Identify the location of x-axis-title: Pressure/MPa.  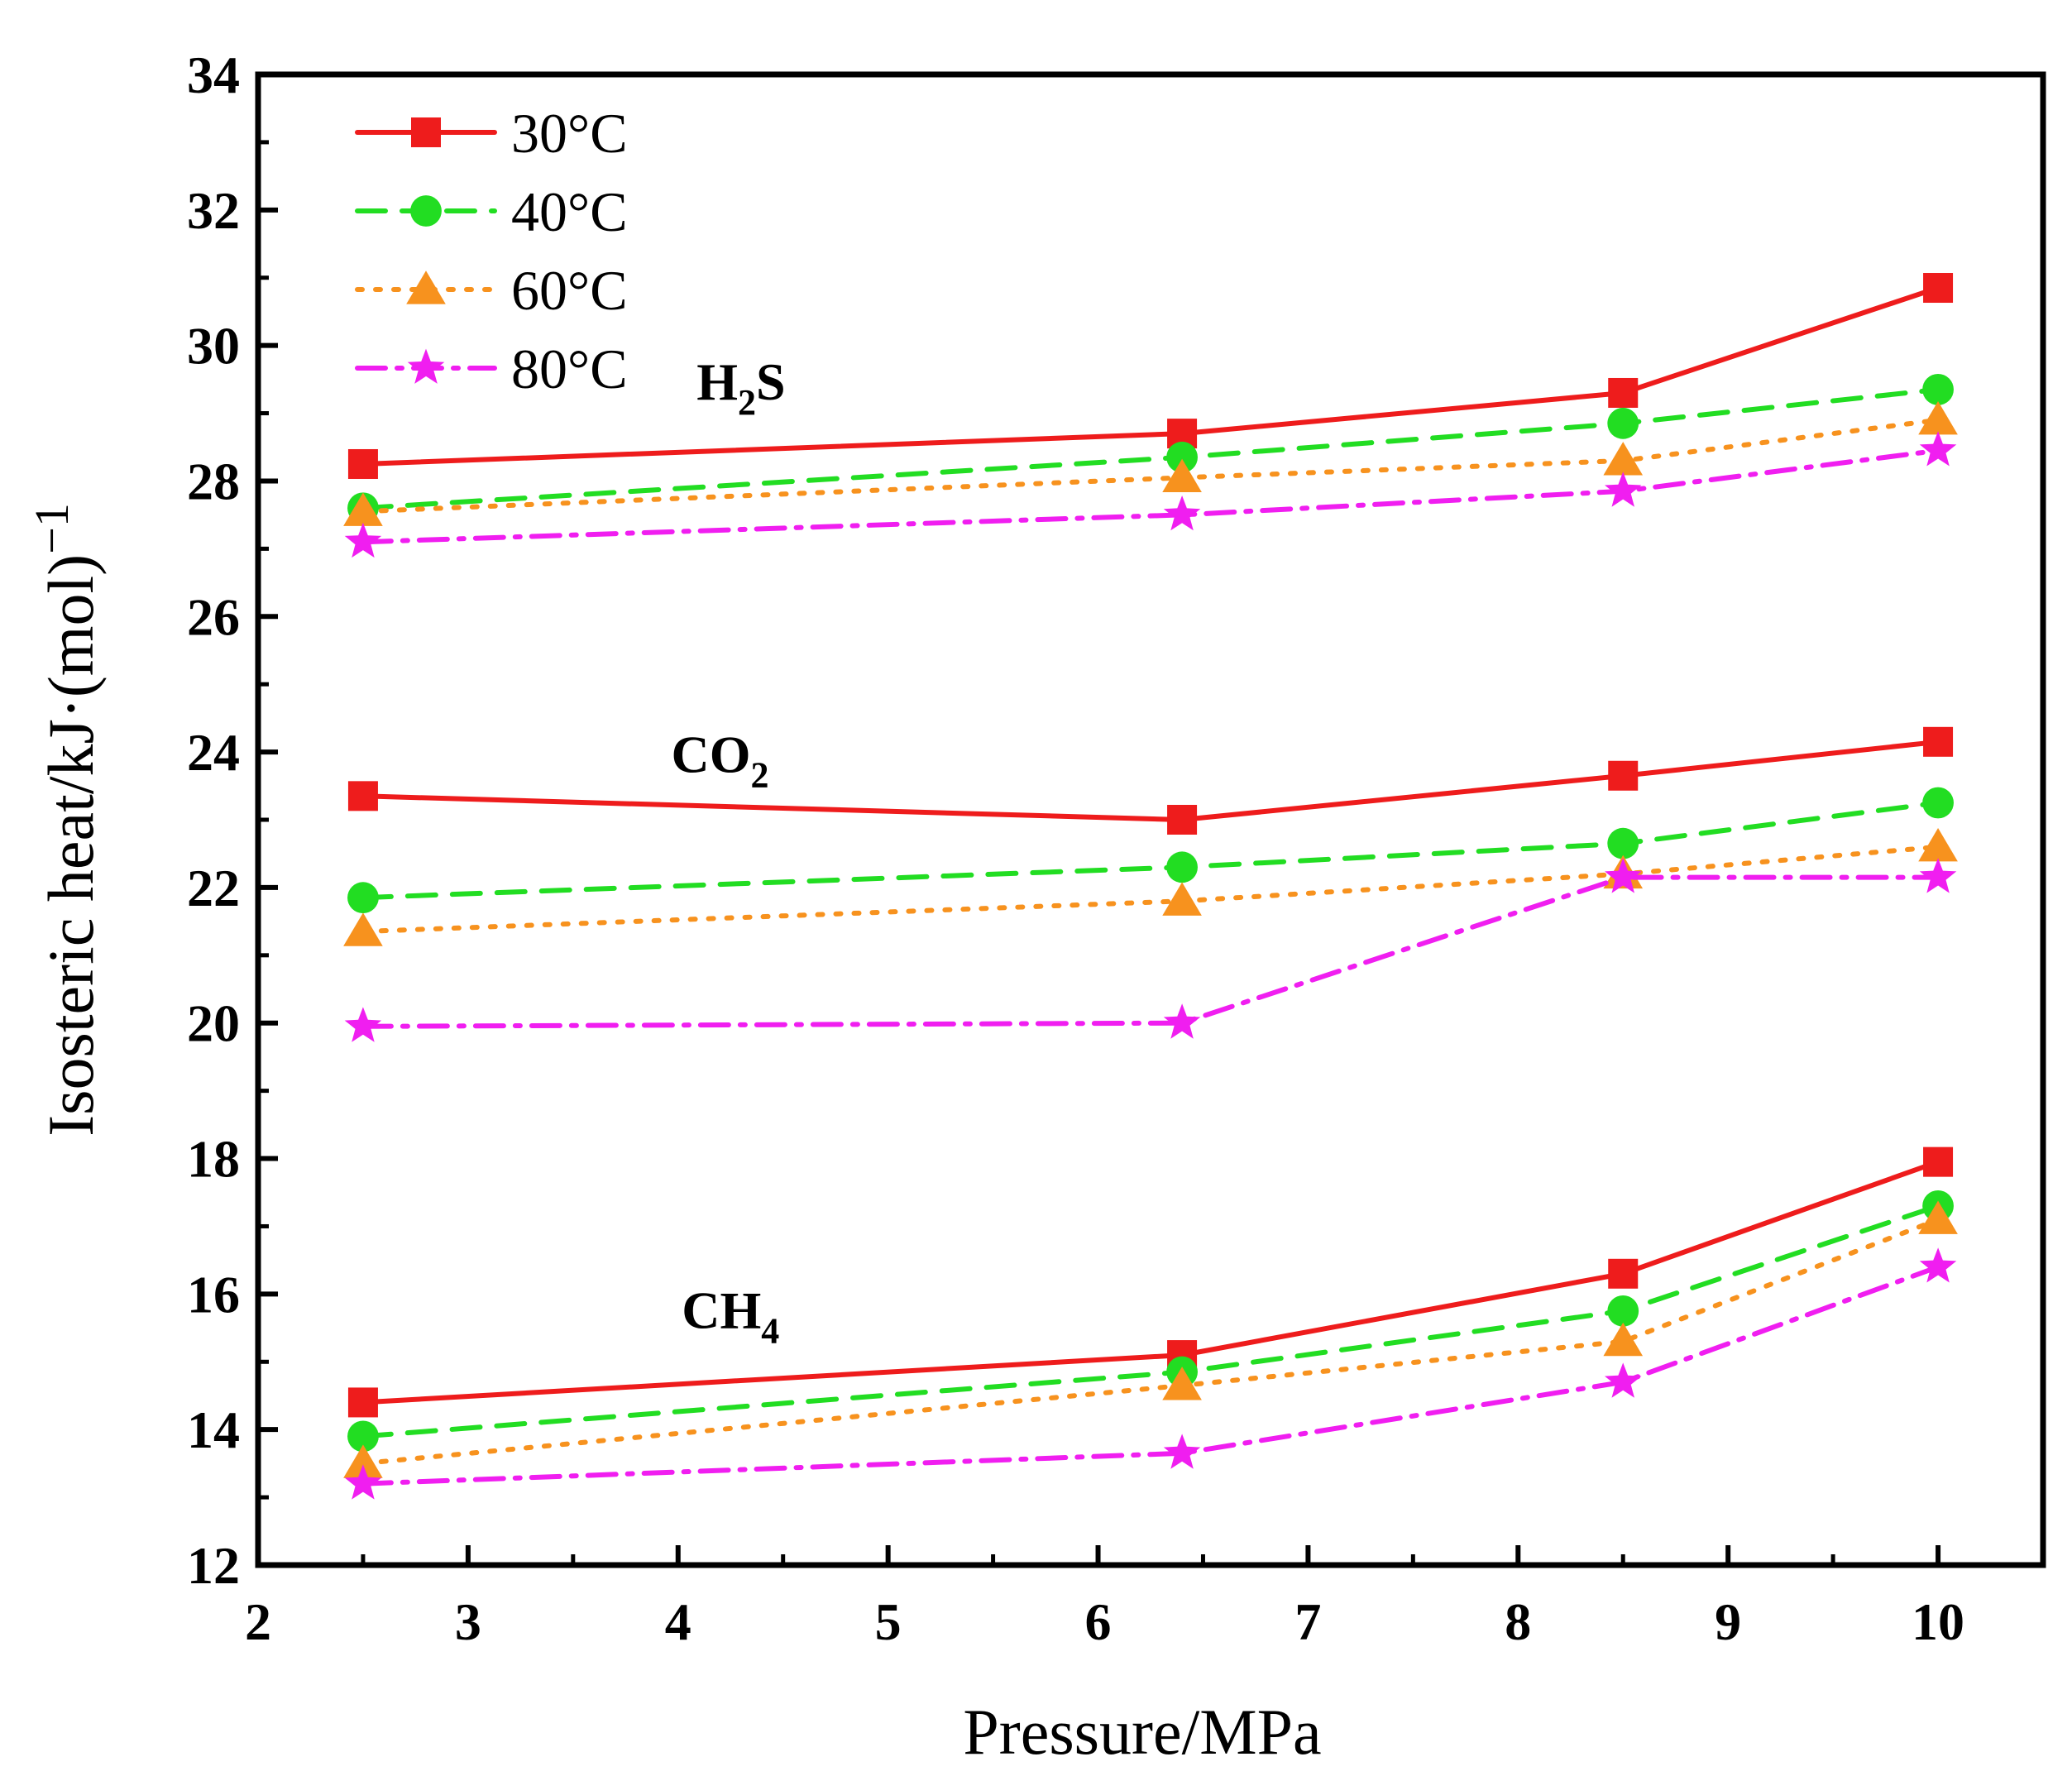
(1142, 1732).